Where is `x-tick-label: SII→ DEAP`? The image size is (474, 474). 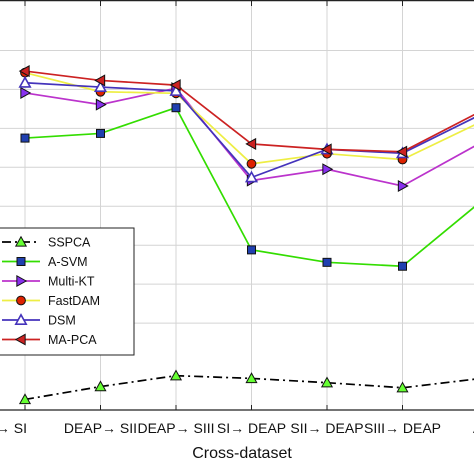
x-tick-label: SII→ DEAP is located at coordinates (326, 428).